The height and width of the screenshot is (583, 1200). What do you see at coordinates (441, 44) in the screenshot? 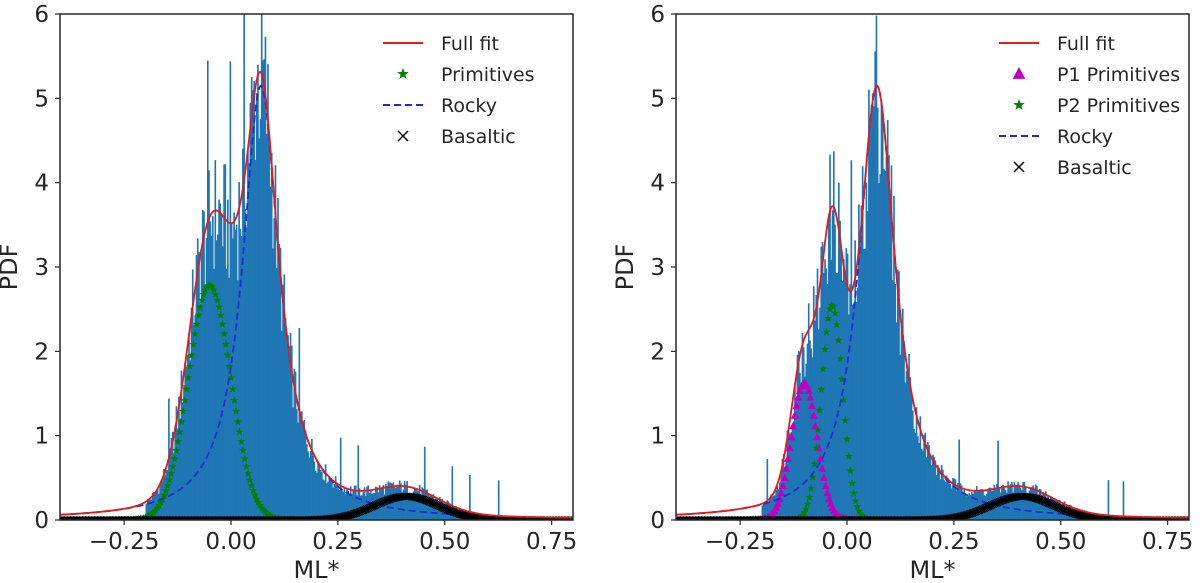
I see `legend-item: Full fit` at bounding box center [441, 44].